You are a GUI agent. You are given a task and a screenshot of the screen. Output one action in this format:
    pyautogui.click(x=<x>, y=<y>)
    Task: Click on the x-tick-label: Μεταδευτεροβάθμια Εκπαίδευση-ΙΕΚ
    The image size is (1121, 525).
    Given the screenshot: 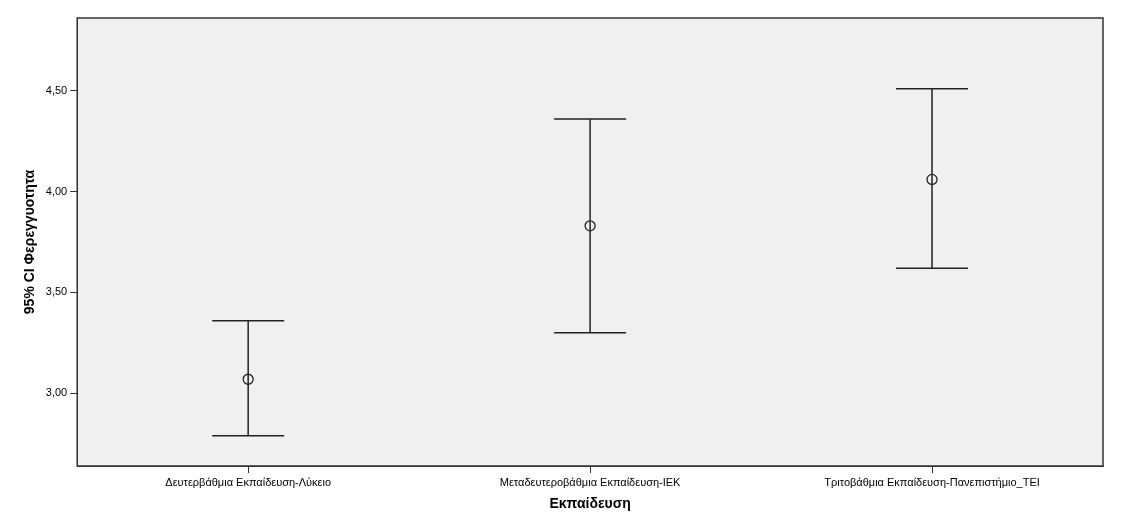 What is the action you would take?
    pyautogui.click(x=590, y=481)
    